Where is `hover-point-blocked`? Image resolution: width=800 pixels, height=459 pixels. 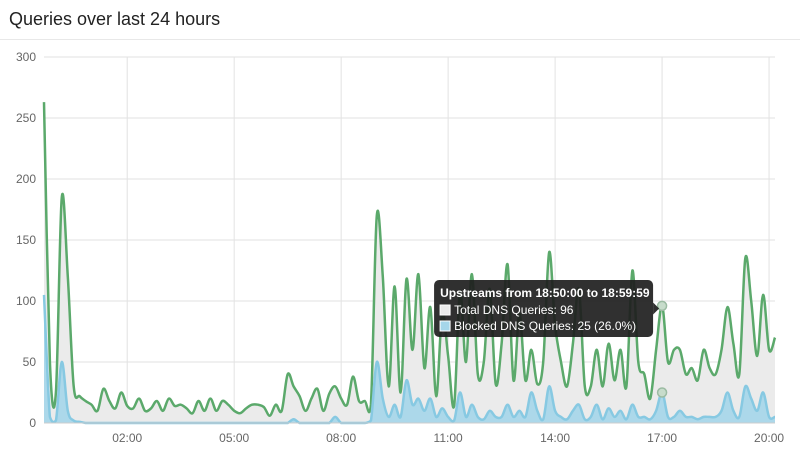 hover-point-blocked is located at coordinates (662, 392).